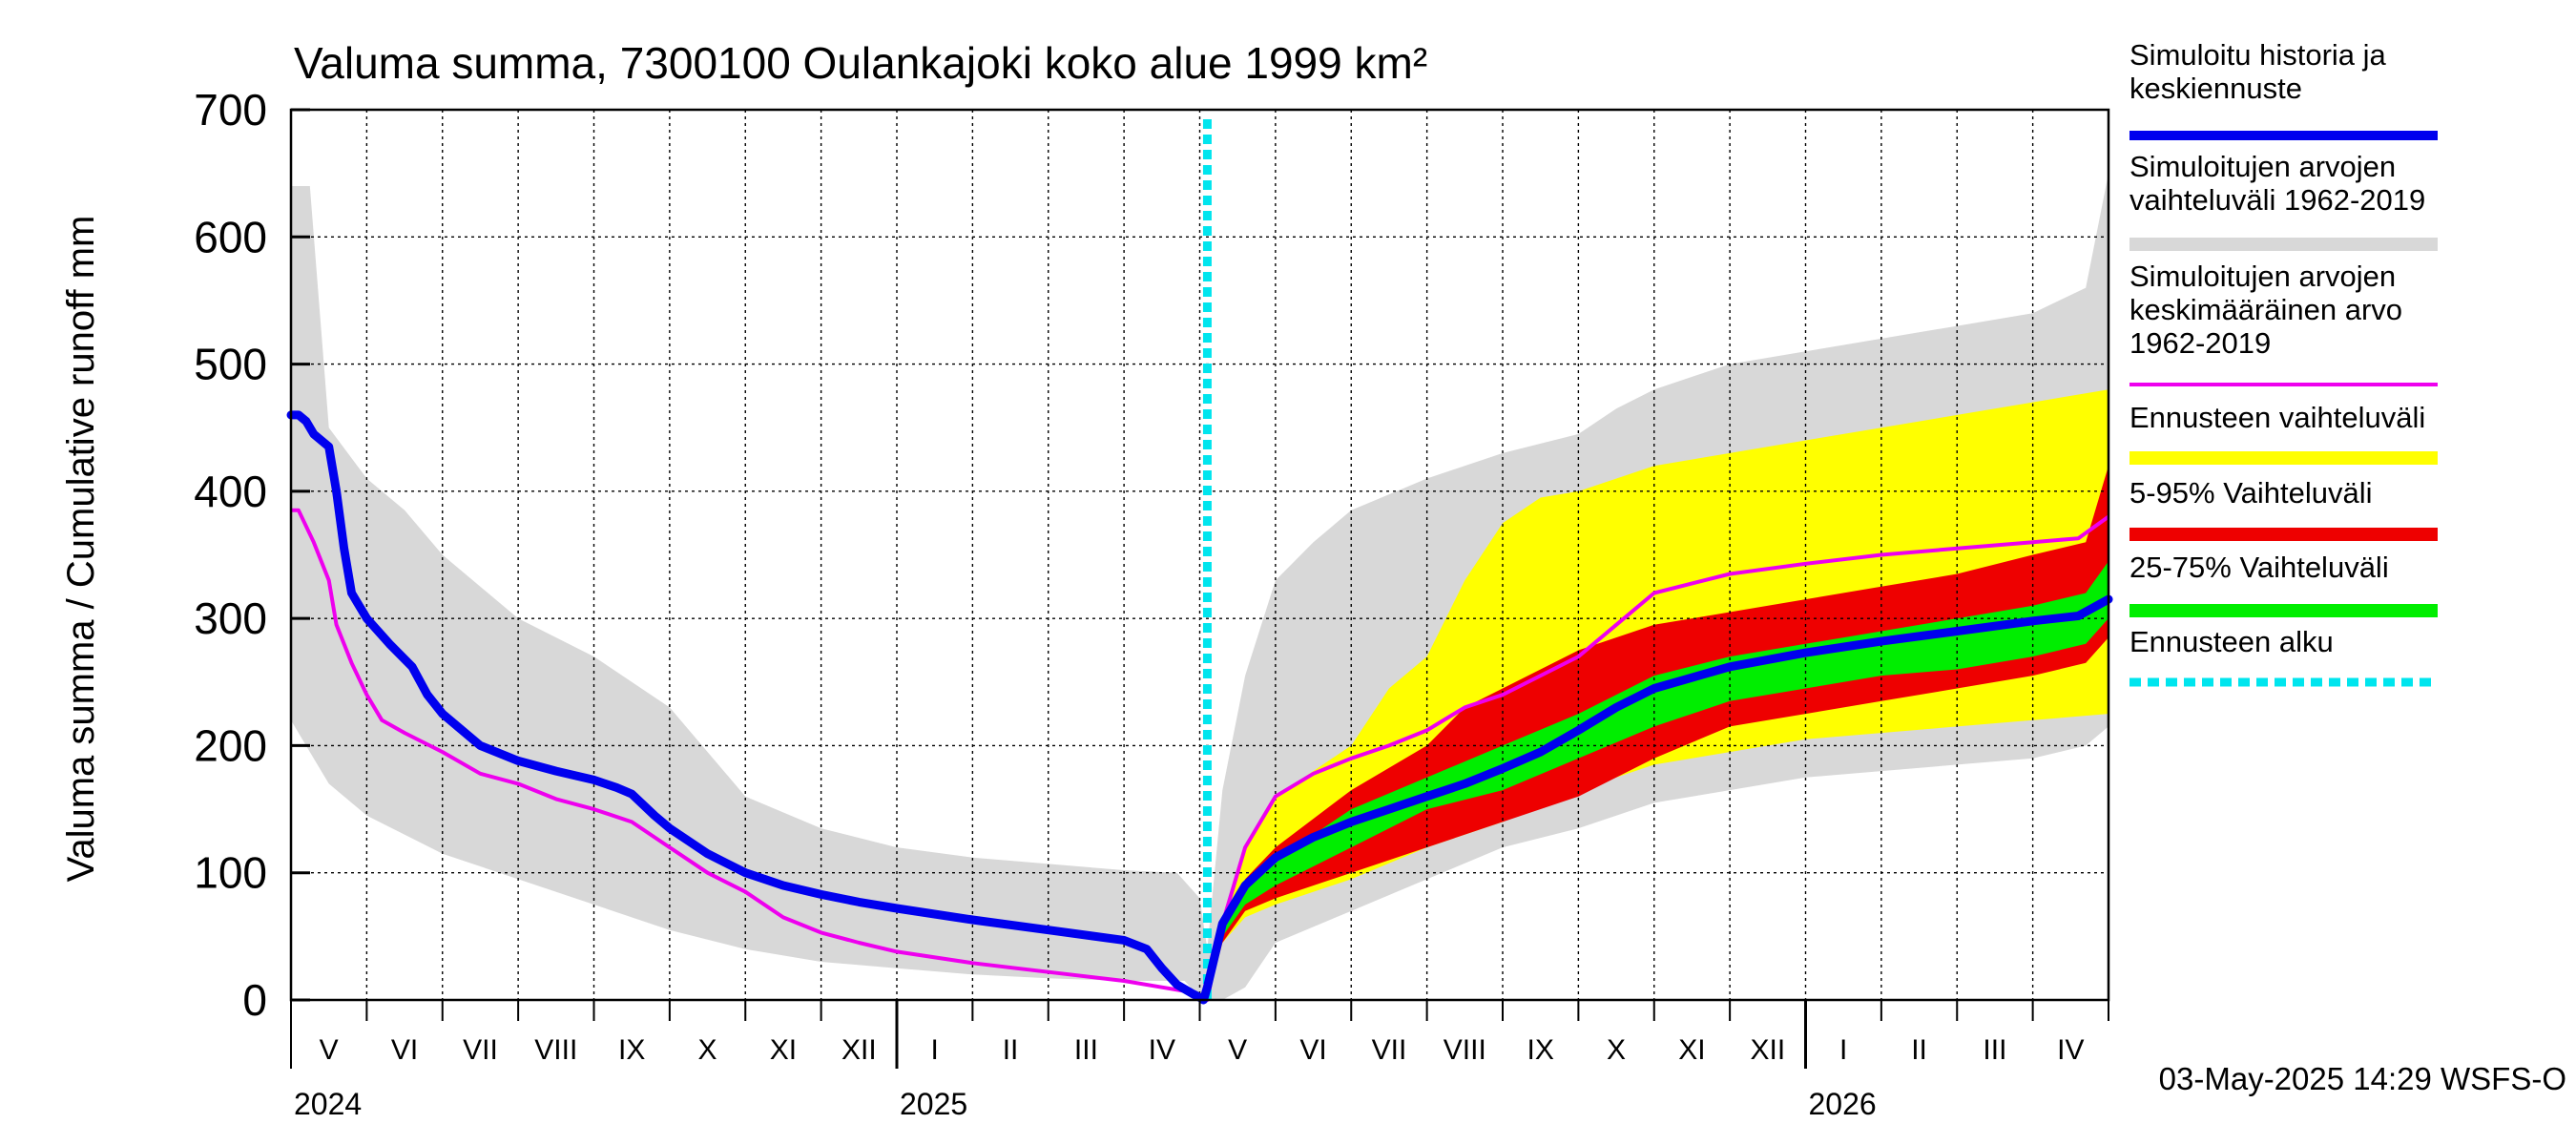 The width and height of the screenshot is (2576, 1145). Describe the element at coordinates (2259, 568) in the screenshot. I see `legend-label: 25-75% Vaihteluväli` at that location.